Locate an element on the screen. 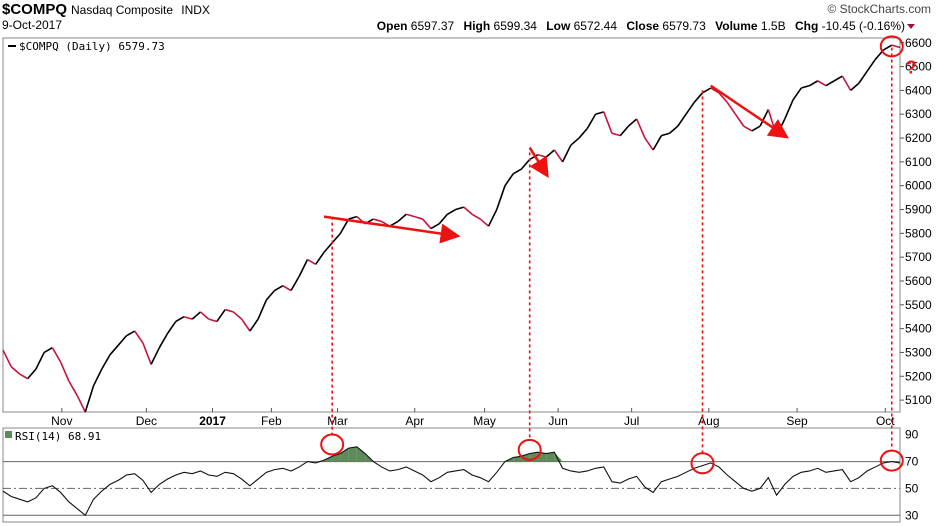 The width and height of the screenshot is (937, 526). price-tick-label: 6300 is located at coordinates (918, 114).